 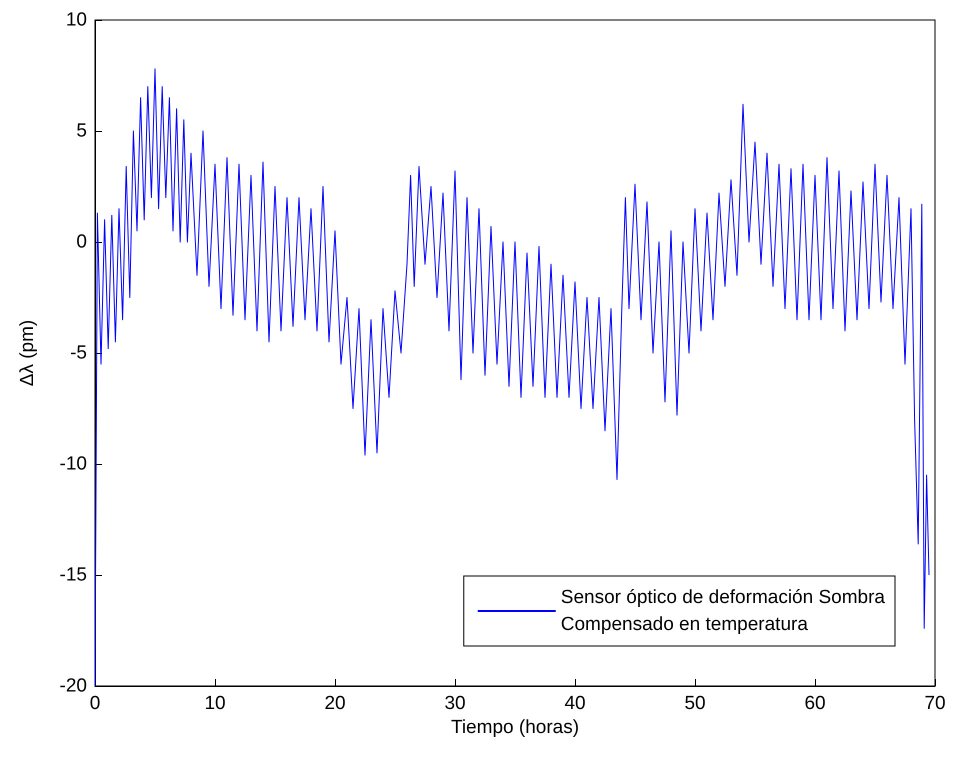 What do you see at coordinates (215, 703) in the screenshot?
I see `x-tick-label: 10` at bounding box center [215, 703].